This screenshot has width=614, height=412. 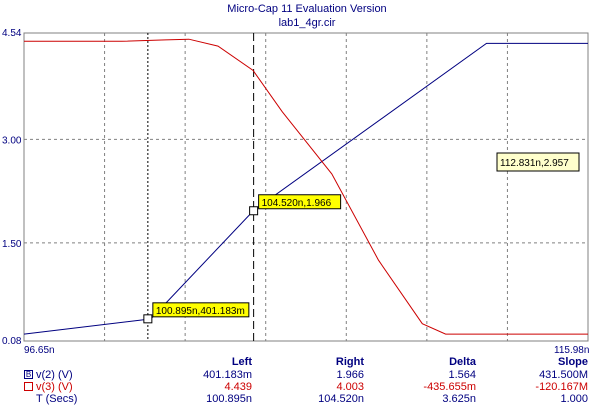 What do you see at coordinates (574, 399) in the screenshot?
I see `cell-slope: 1.000` at bounding box center [574, 399].